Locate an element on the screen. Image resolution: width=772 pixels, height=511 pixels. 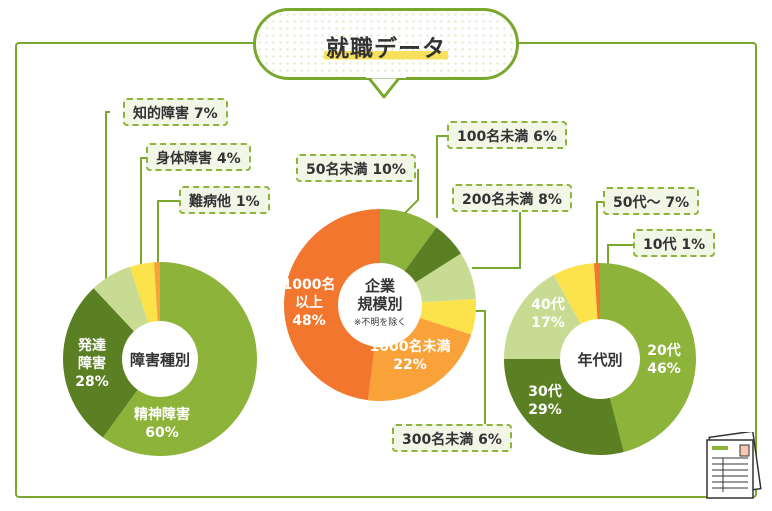
pie-chart-2: 年代別 20代 46% 30代 29% 40代 17% is located at coordinates (600, 359).